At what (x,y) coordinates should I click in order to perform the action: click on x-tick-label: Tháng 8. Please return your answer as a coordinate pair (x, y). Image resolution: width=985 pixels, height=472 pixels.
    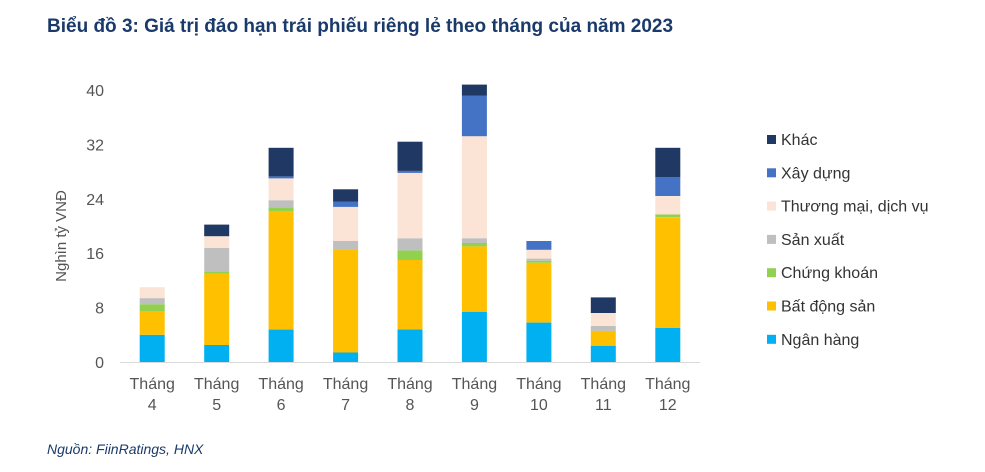
    Looking at the image, I should click on (409, 395).